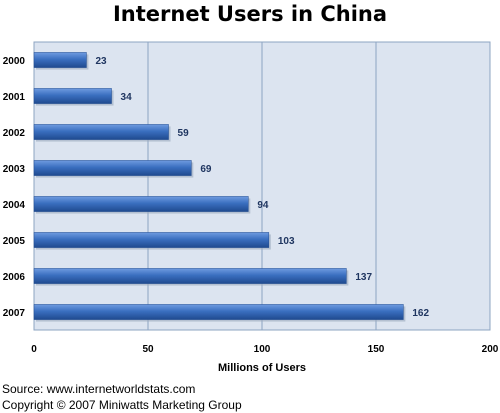 This screenshot has height=413, width=500. What do you see at coordinates (127, 97) in the screenshot?
I see `bar-value-label: 34` at bounding box center [127, 97].